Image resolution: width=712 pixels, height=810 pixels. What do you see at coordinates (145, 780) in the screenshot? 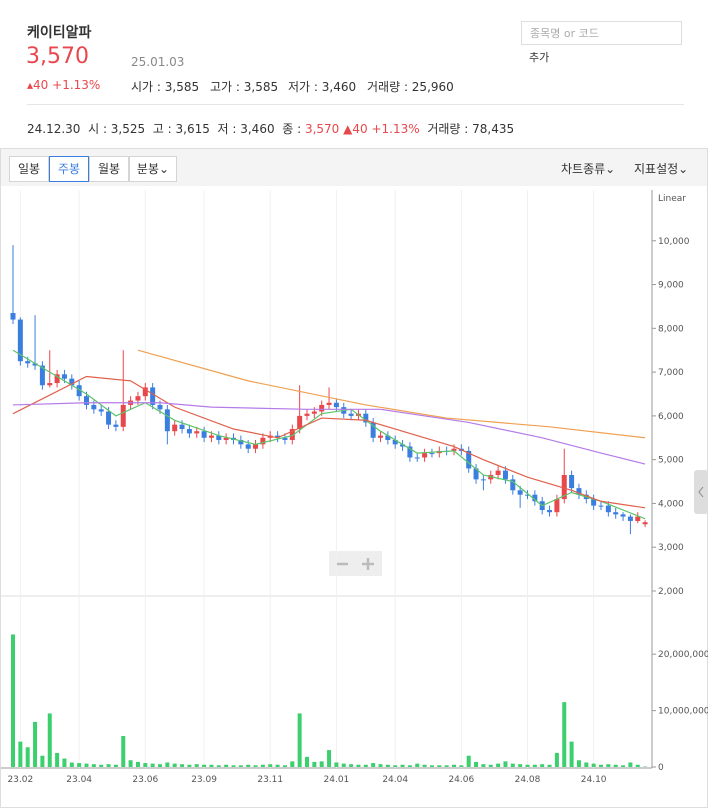
I see `x-tick-label: 23.06` at bounding box center [145, 780].